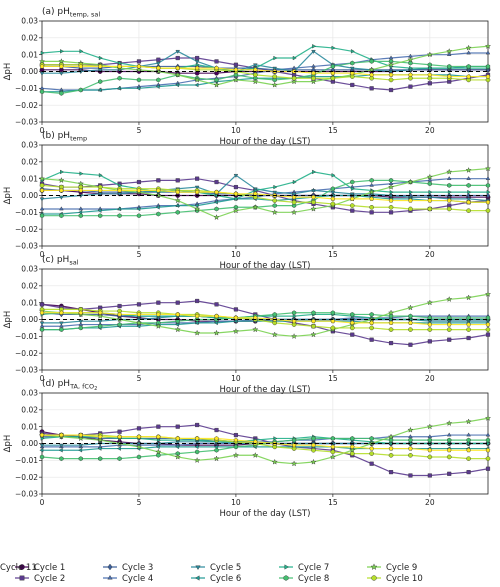 The width and height of the screenshot is (500, 587). Describe the element at coordinates (225, 579) in the screenshot. I see `legend-label: Cycle 6` at that location.